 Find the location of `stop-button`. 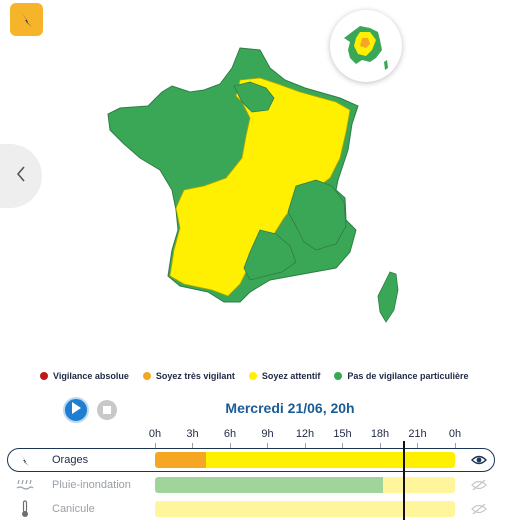

stop-button is located at coordinates (107, 410).